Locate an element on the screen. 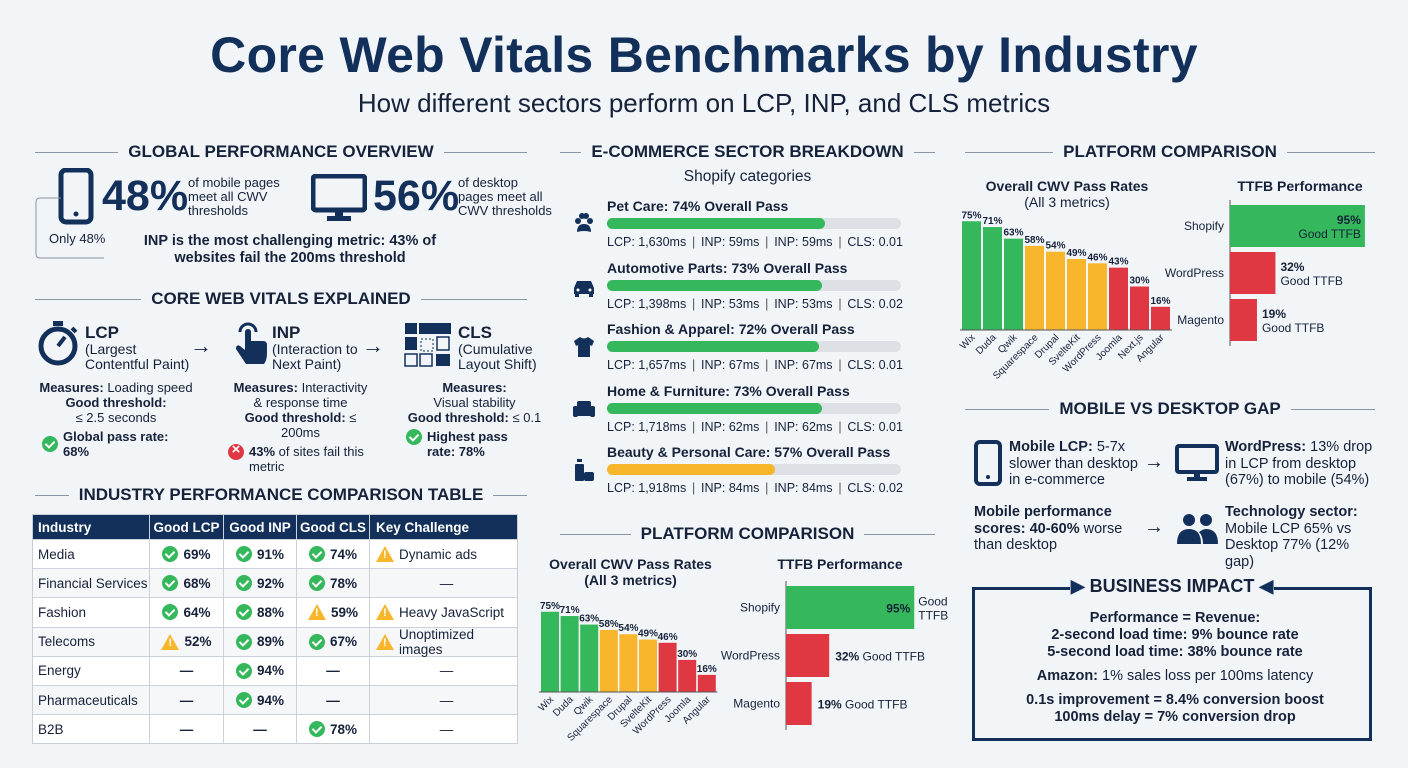 The width and height of the screenshot is (1408, 768). inp-value: 94% is located at coordinates (270, 671).